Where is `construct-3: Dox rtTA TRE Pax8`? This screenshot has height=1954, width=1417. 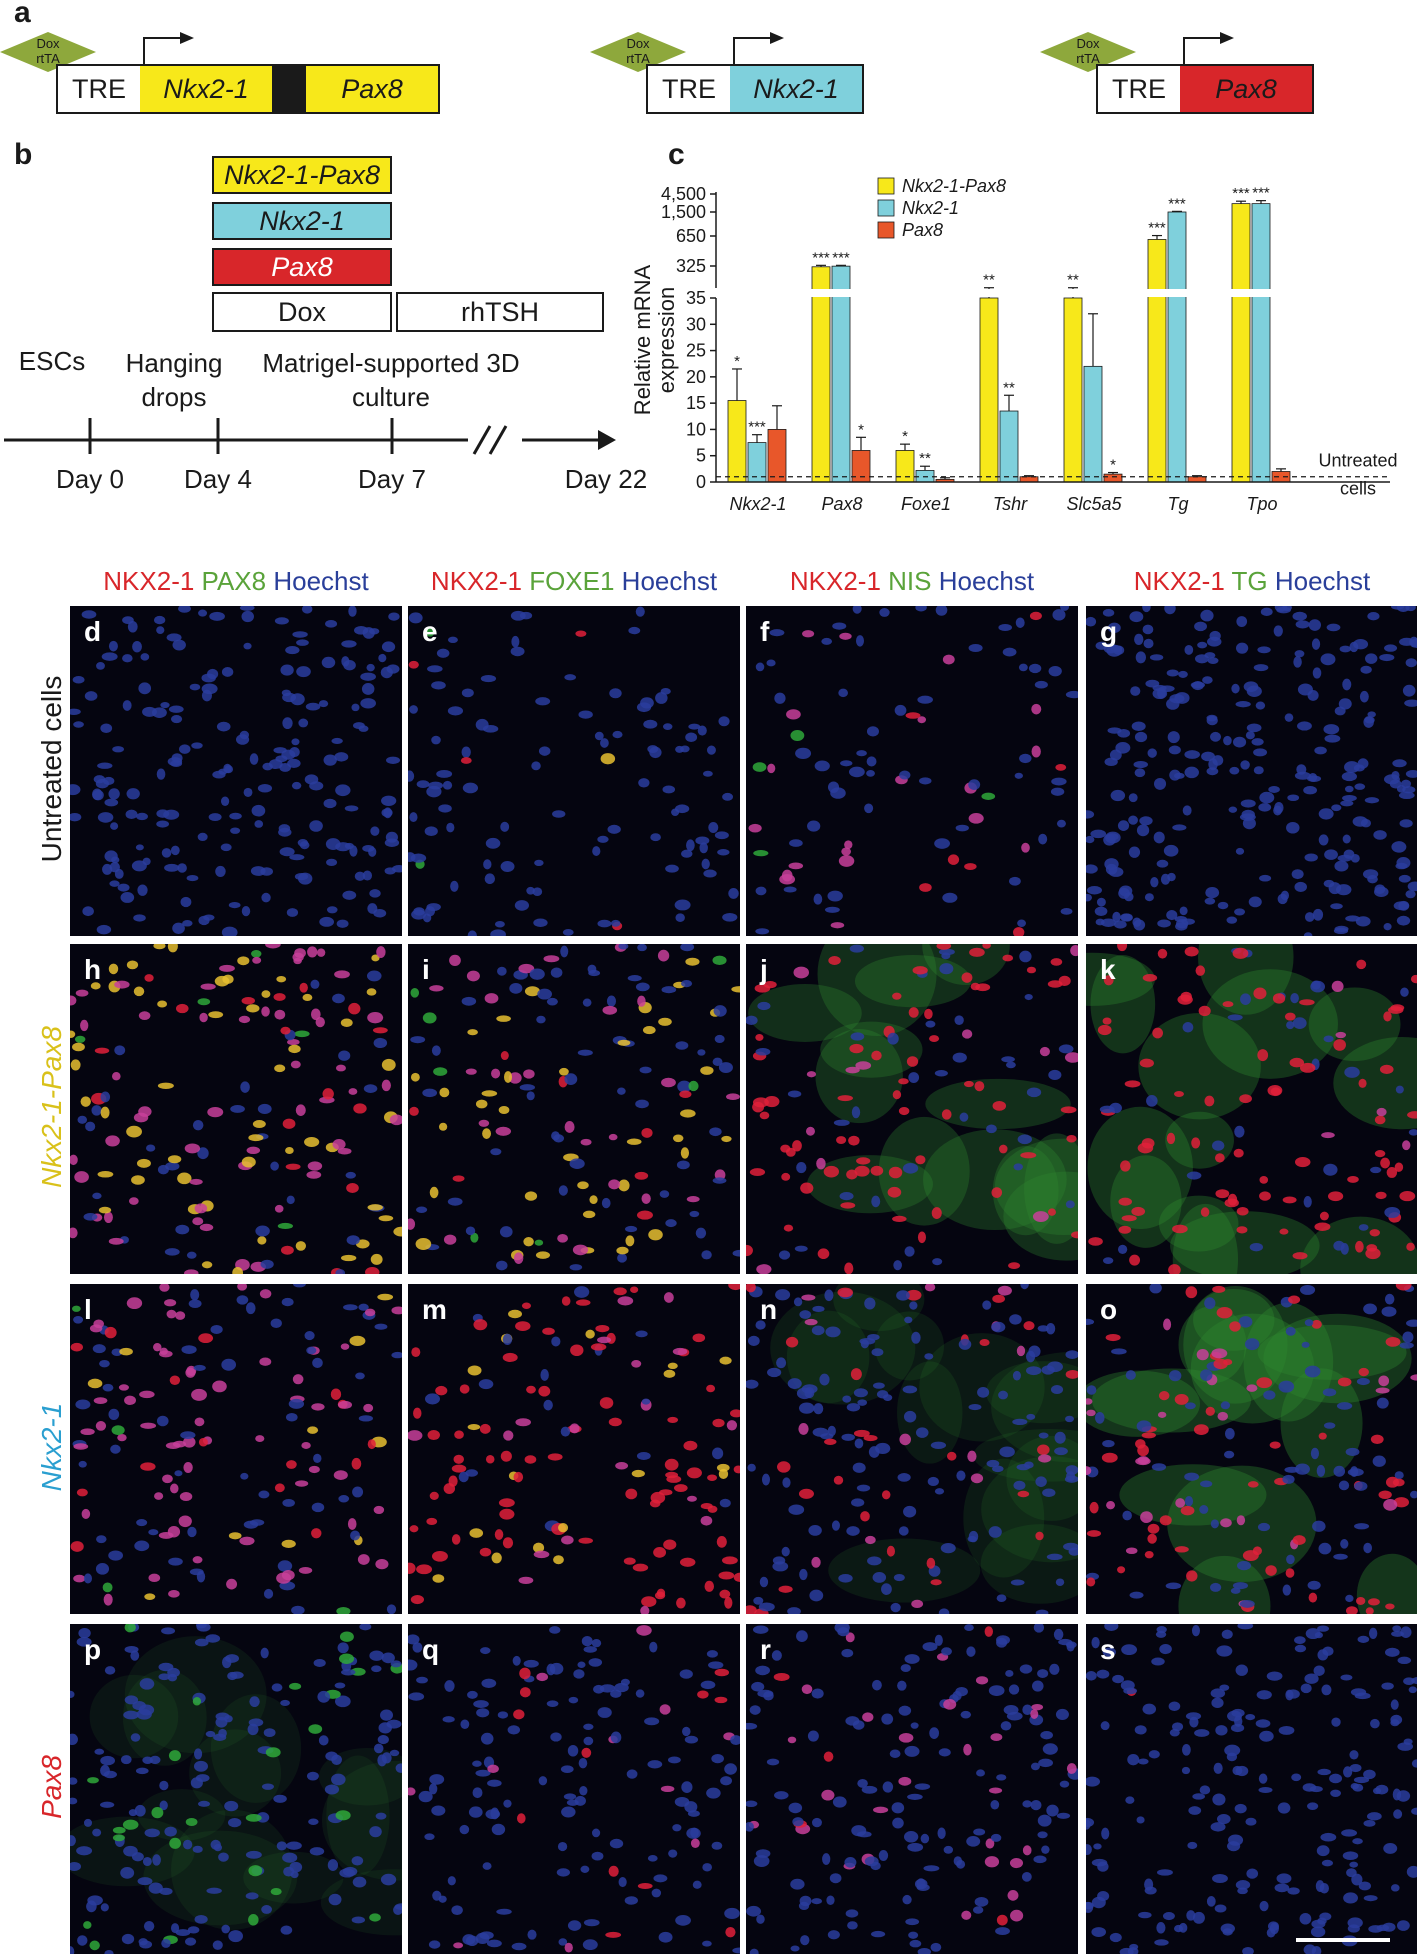 construct-3: Dox rtTA TRE Pax8 is located at coordinates (1228, 75).